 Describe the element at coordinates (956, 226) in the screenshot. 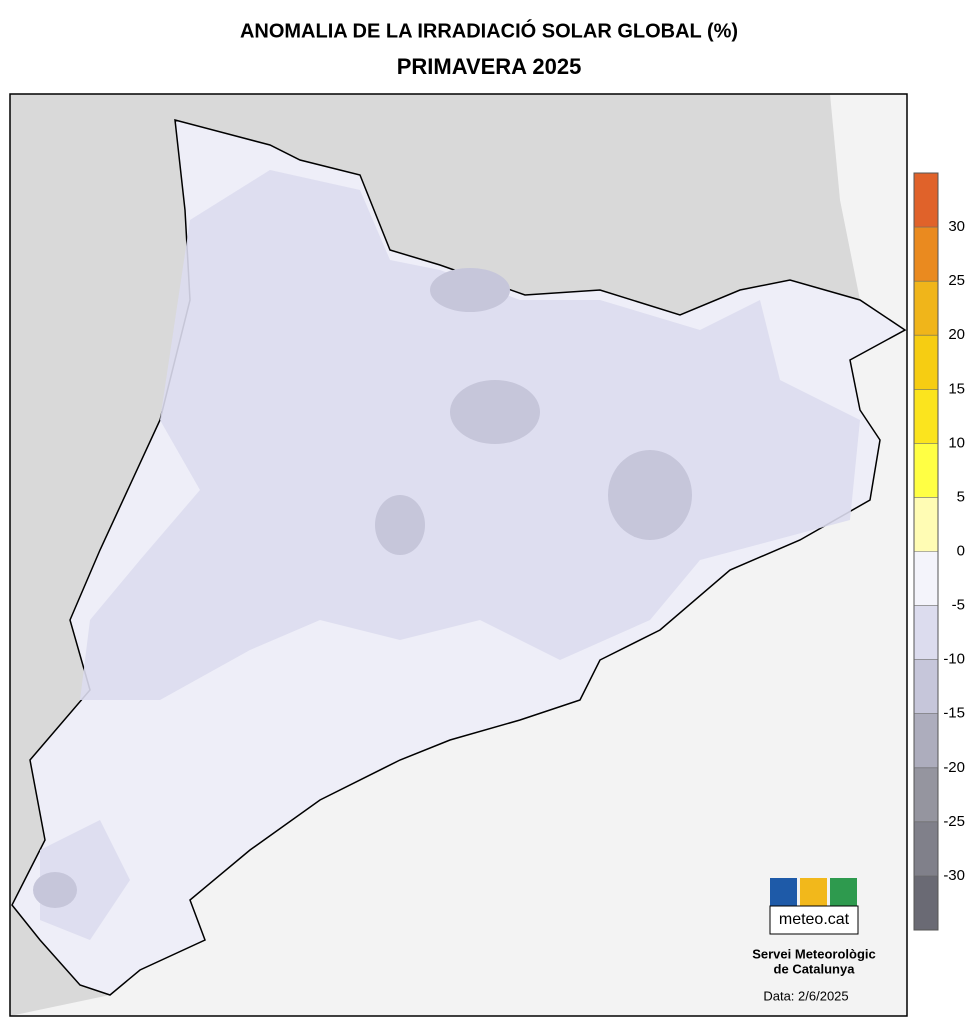

I see `colorbar-tick-label: 30` at that location.